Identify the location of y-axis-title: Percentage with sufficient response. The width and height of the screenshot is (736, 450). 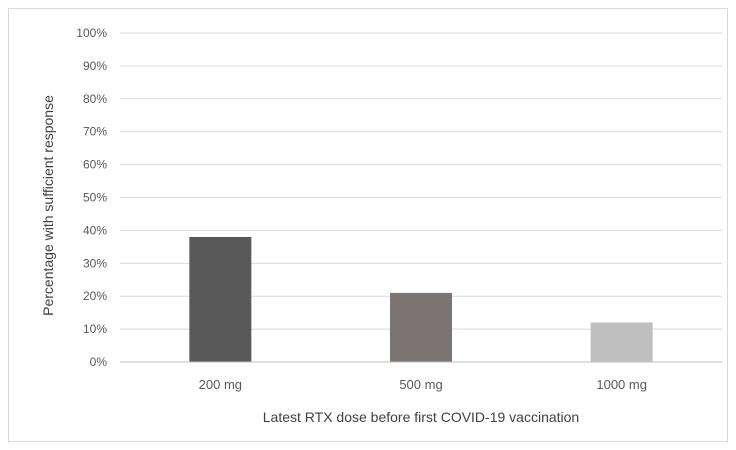
(48, 205).